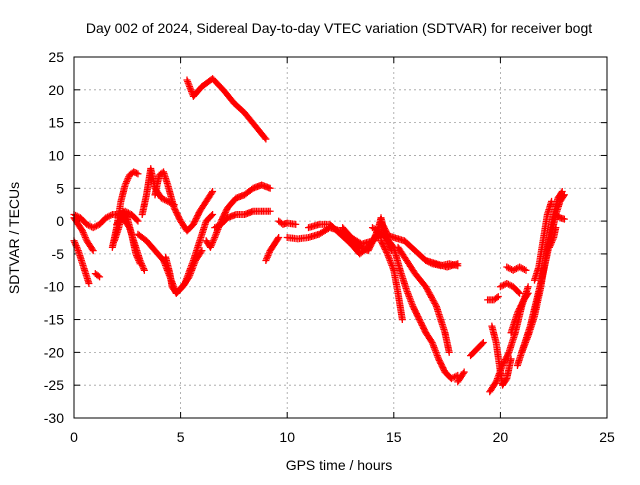 The height and width of the screenshot is (485, 640). Describe the element at coordinates (14, 238) in the screenshot. I see `y-axis-label: SDTVAR / TECUs` at that location.